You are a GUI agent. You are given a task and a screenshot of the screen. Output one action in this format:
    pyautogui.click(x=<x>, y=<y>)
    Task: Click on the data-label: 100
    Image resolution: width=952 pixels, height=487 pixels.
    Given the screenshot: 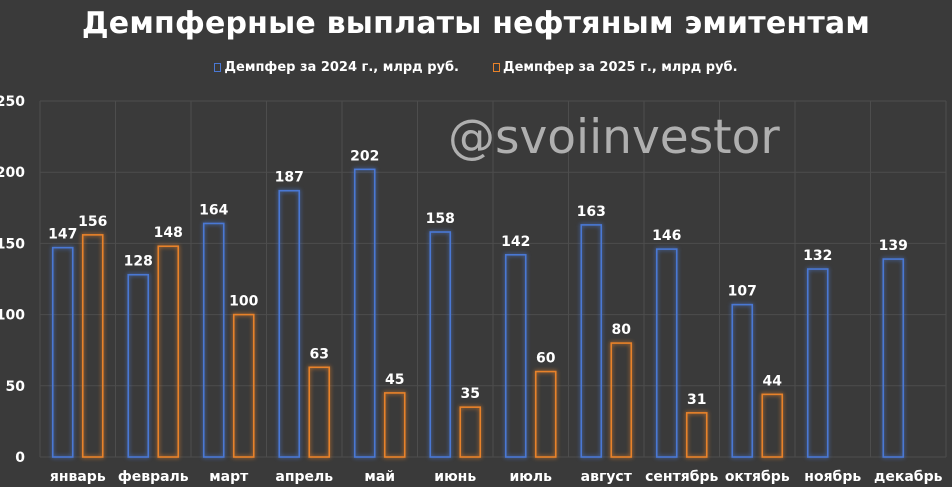 What is the action you would take?
    pyautogui.click(x=243, y=302)
    